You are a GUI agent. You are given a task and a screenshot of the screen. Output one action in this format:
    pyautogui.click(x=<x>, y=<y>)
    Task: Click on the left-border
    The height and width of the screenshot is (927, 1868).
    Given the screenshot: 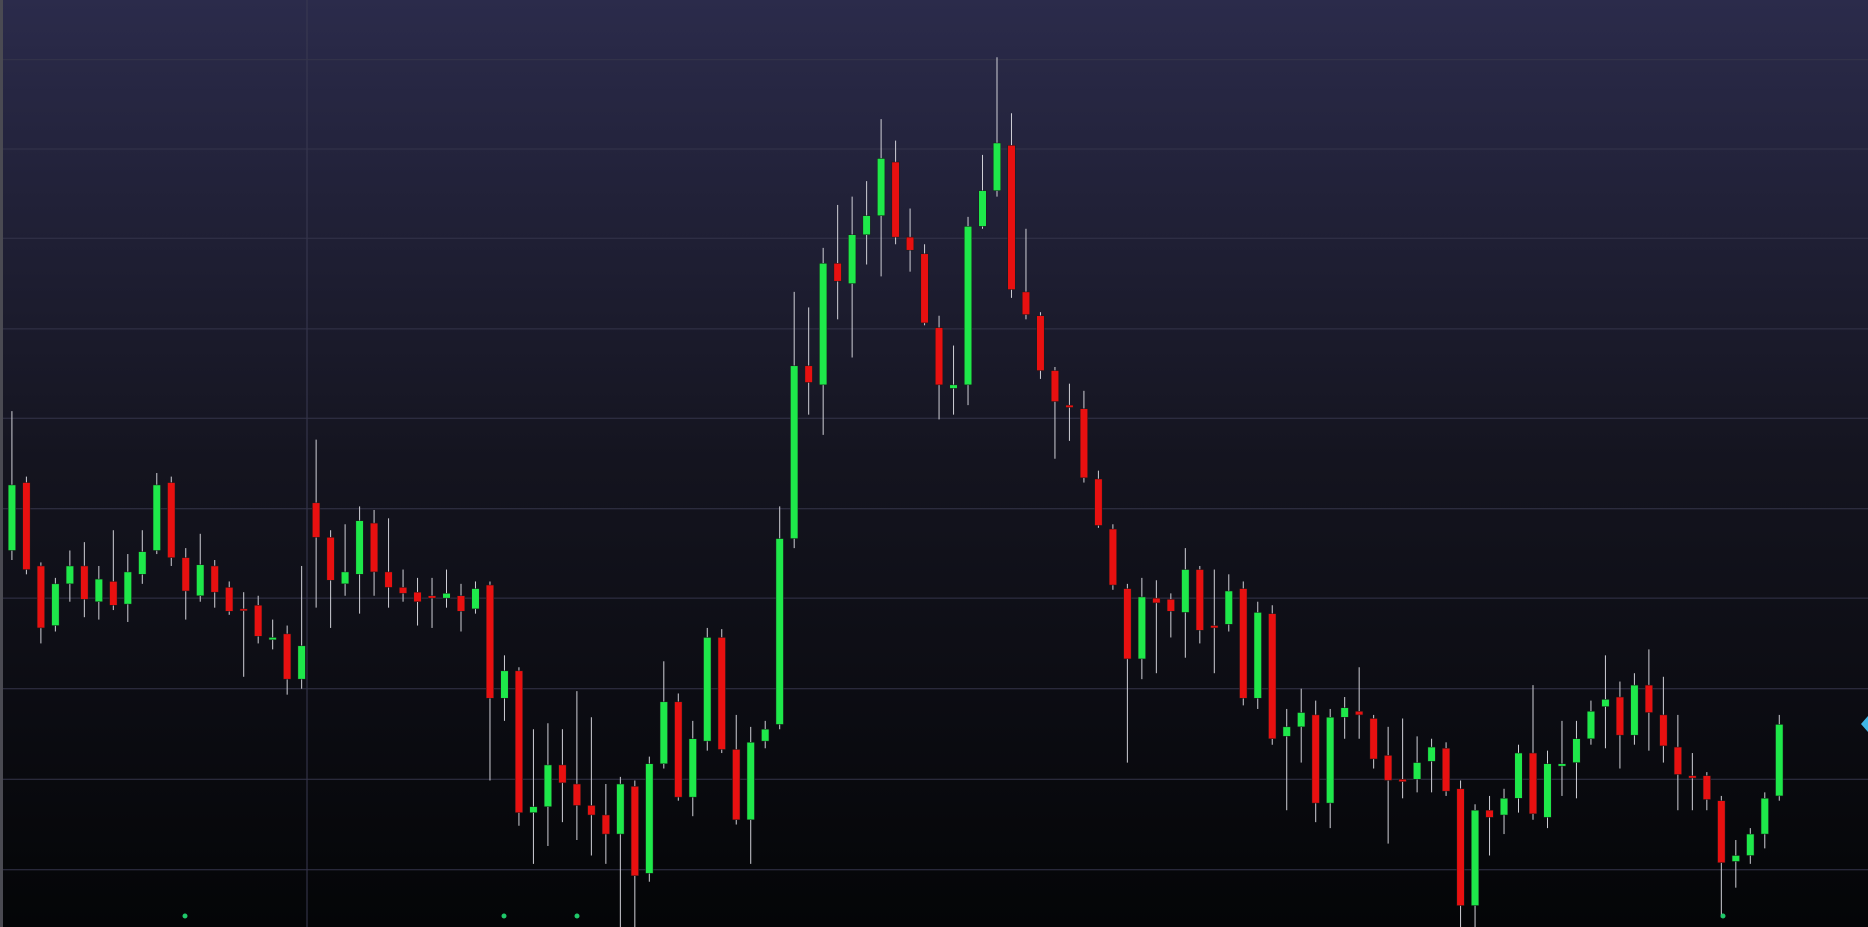 What is the action you would take?
    pyautogui.click(x=1, y=463)
    